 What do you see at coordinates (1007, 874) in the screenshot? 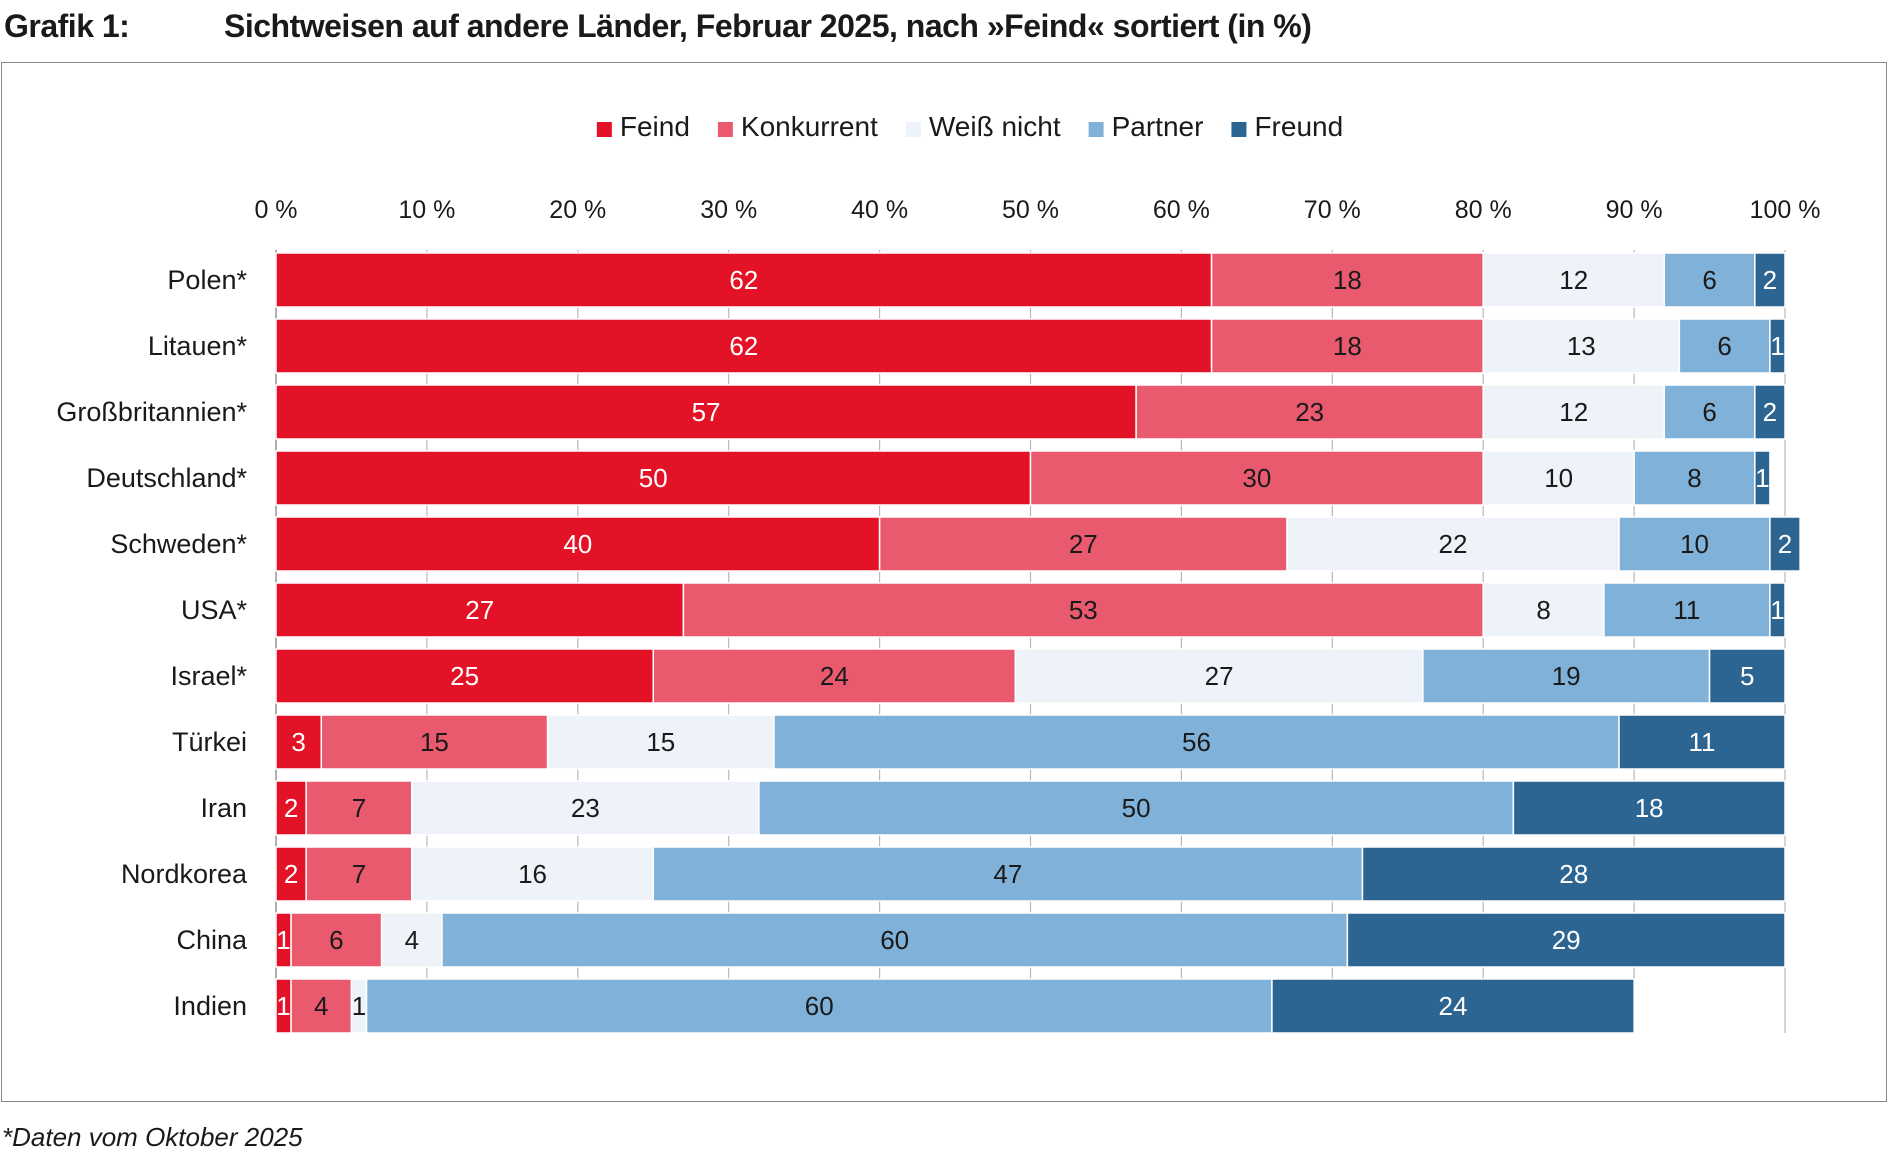
I see `data-label-partner: 47` at bounding box center [1007, 874].